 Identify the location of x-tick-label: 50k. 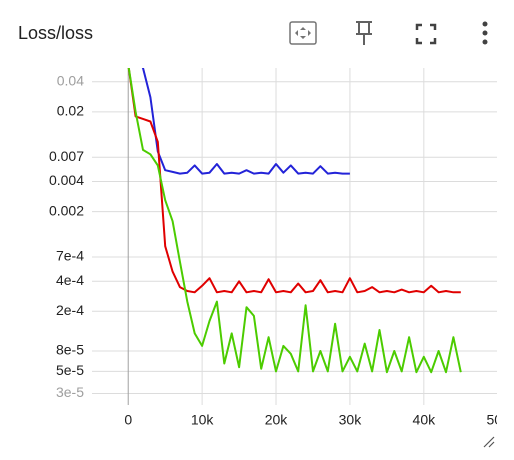
(498, 420).